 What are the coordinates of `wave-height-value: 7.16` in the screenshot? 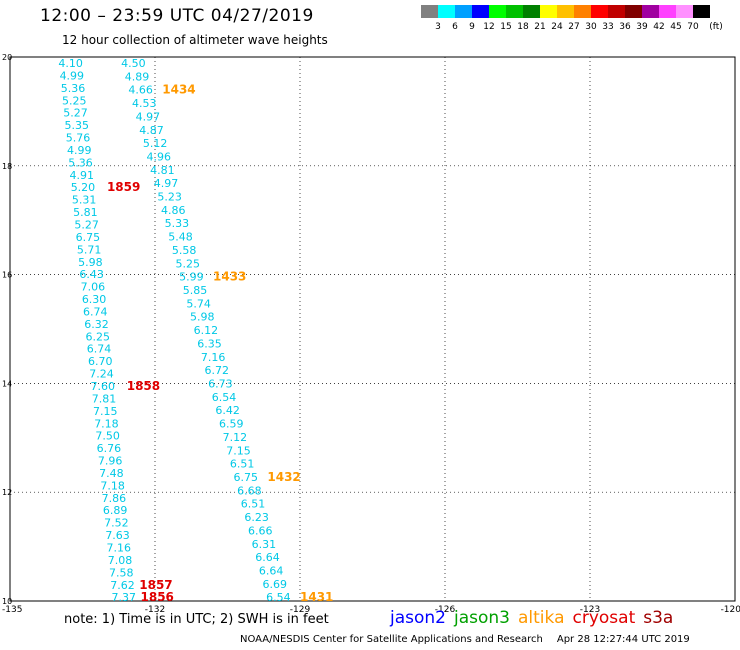 It's located at (213, 357).